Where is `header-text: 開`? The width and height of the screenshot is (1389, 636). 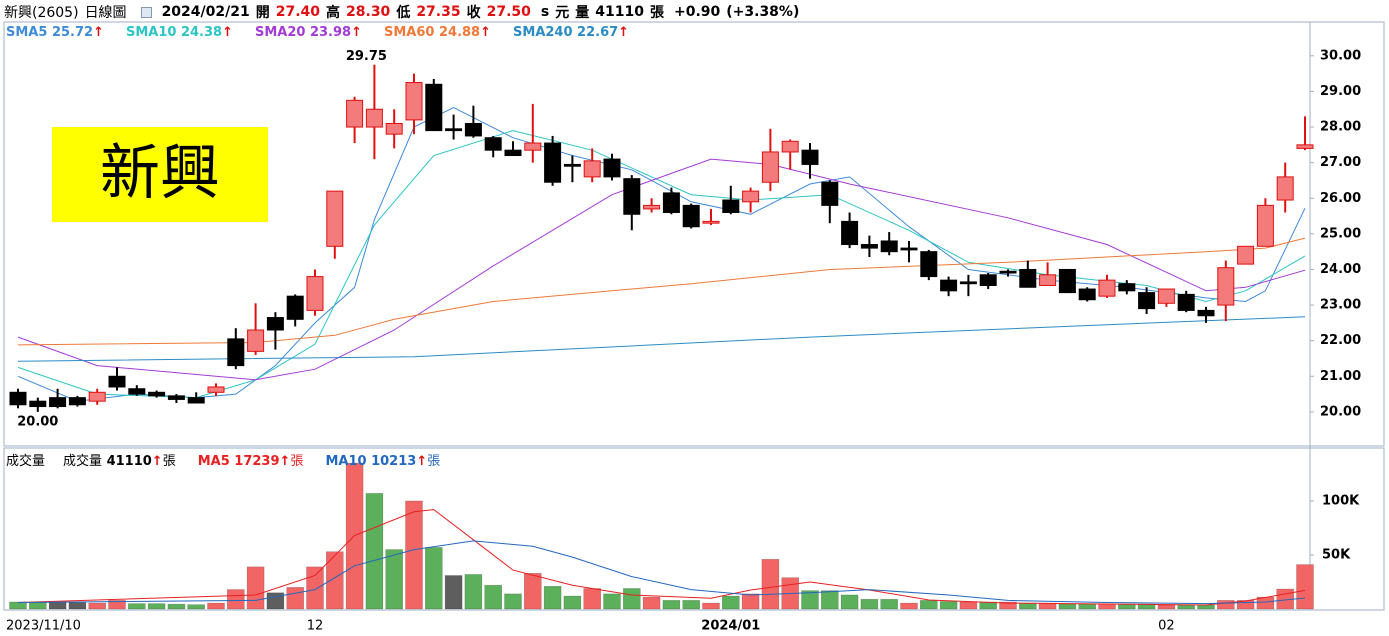 header-text: 開 is located at coordinates (262, 13).